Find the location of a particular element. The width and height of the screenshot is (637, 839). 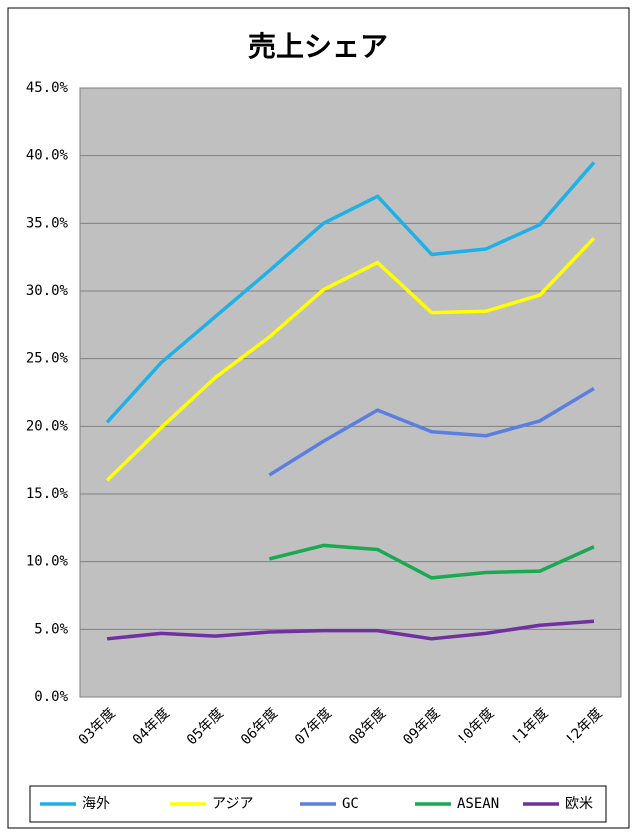

legend-label: 欧米 is located at coordinates (579, 804).